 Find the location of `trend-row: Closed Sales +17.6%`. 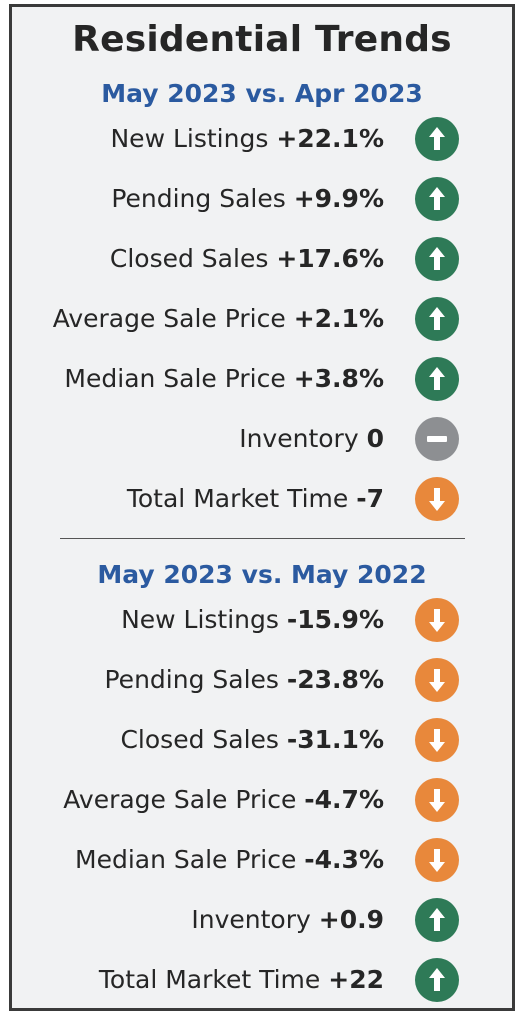

trend-row: Closed Sales +17.6% is located at coordinates (262, 259).